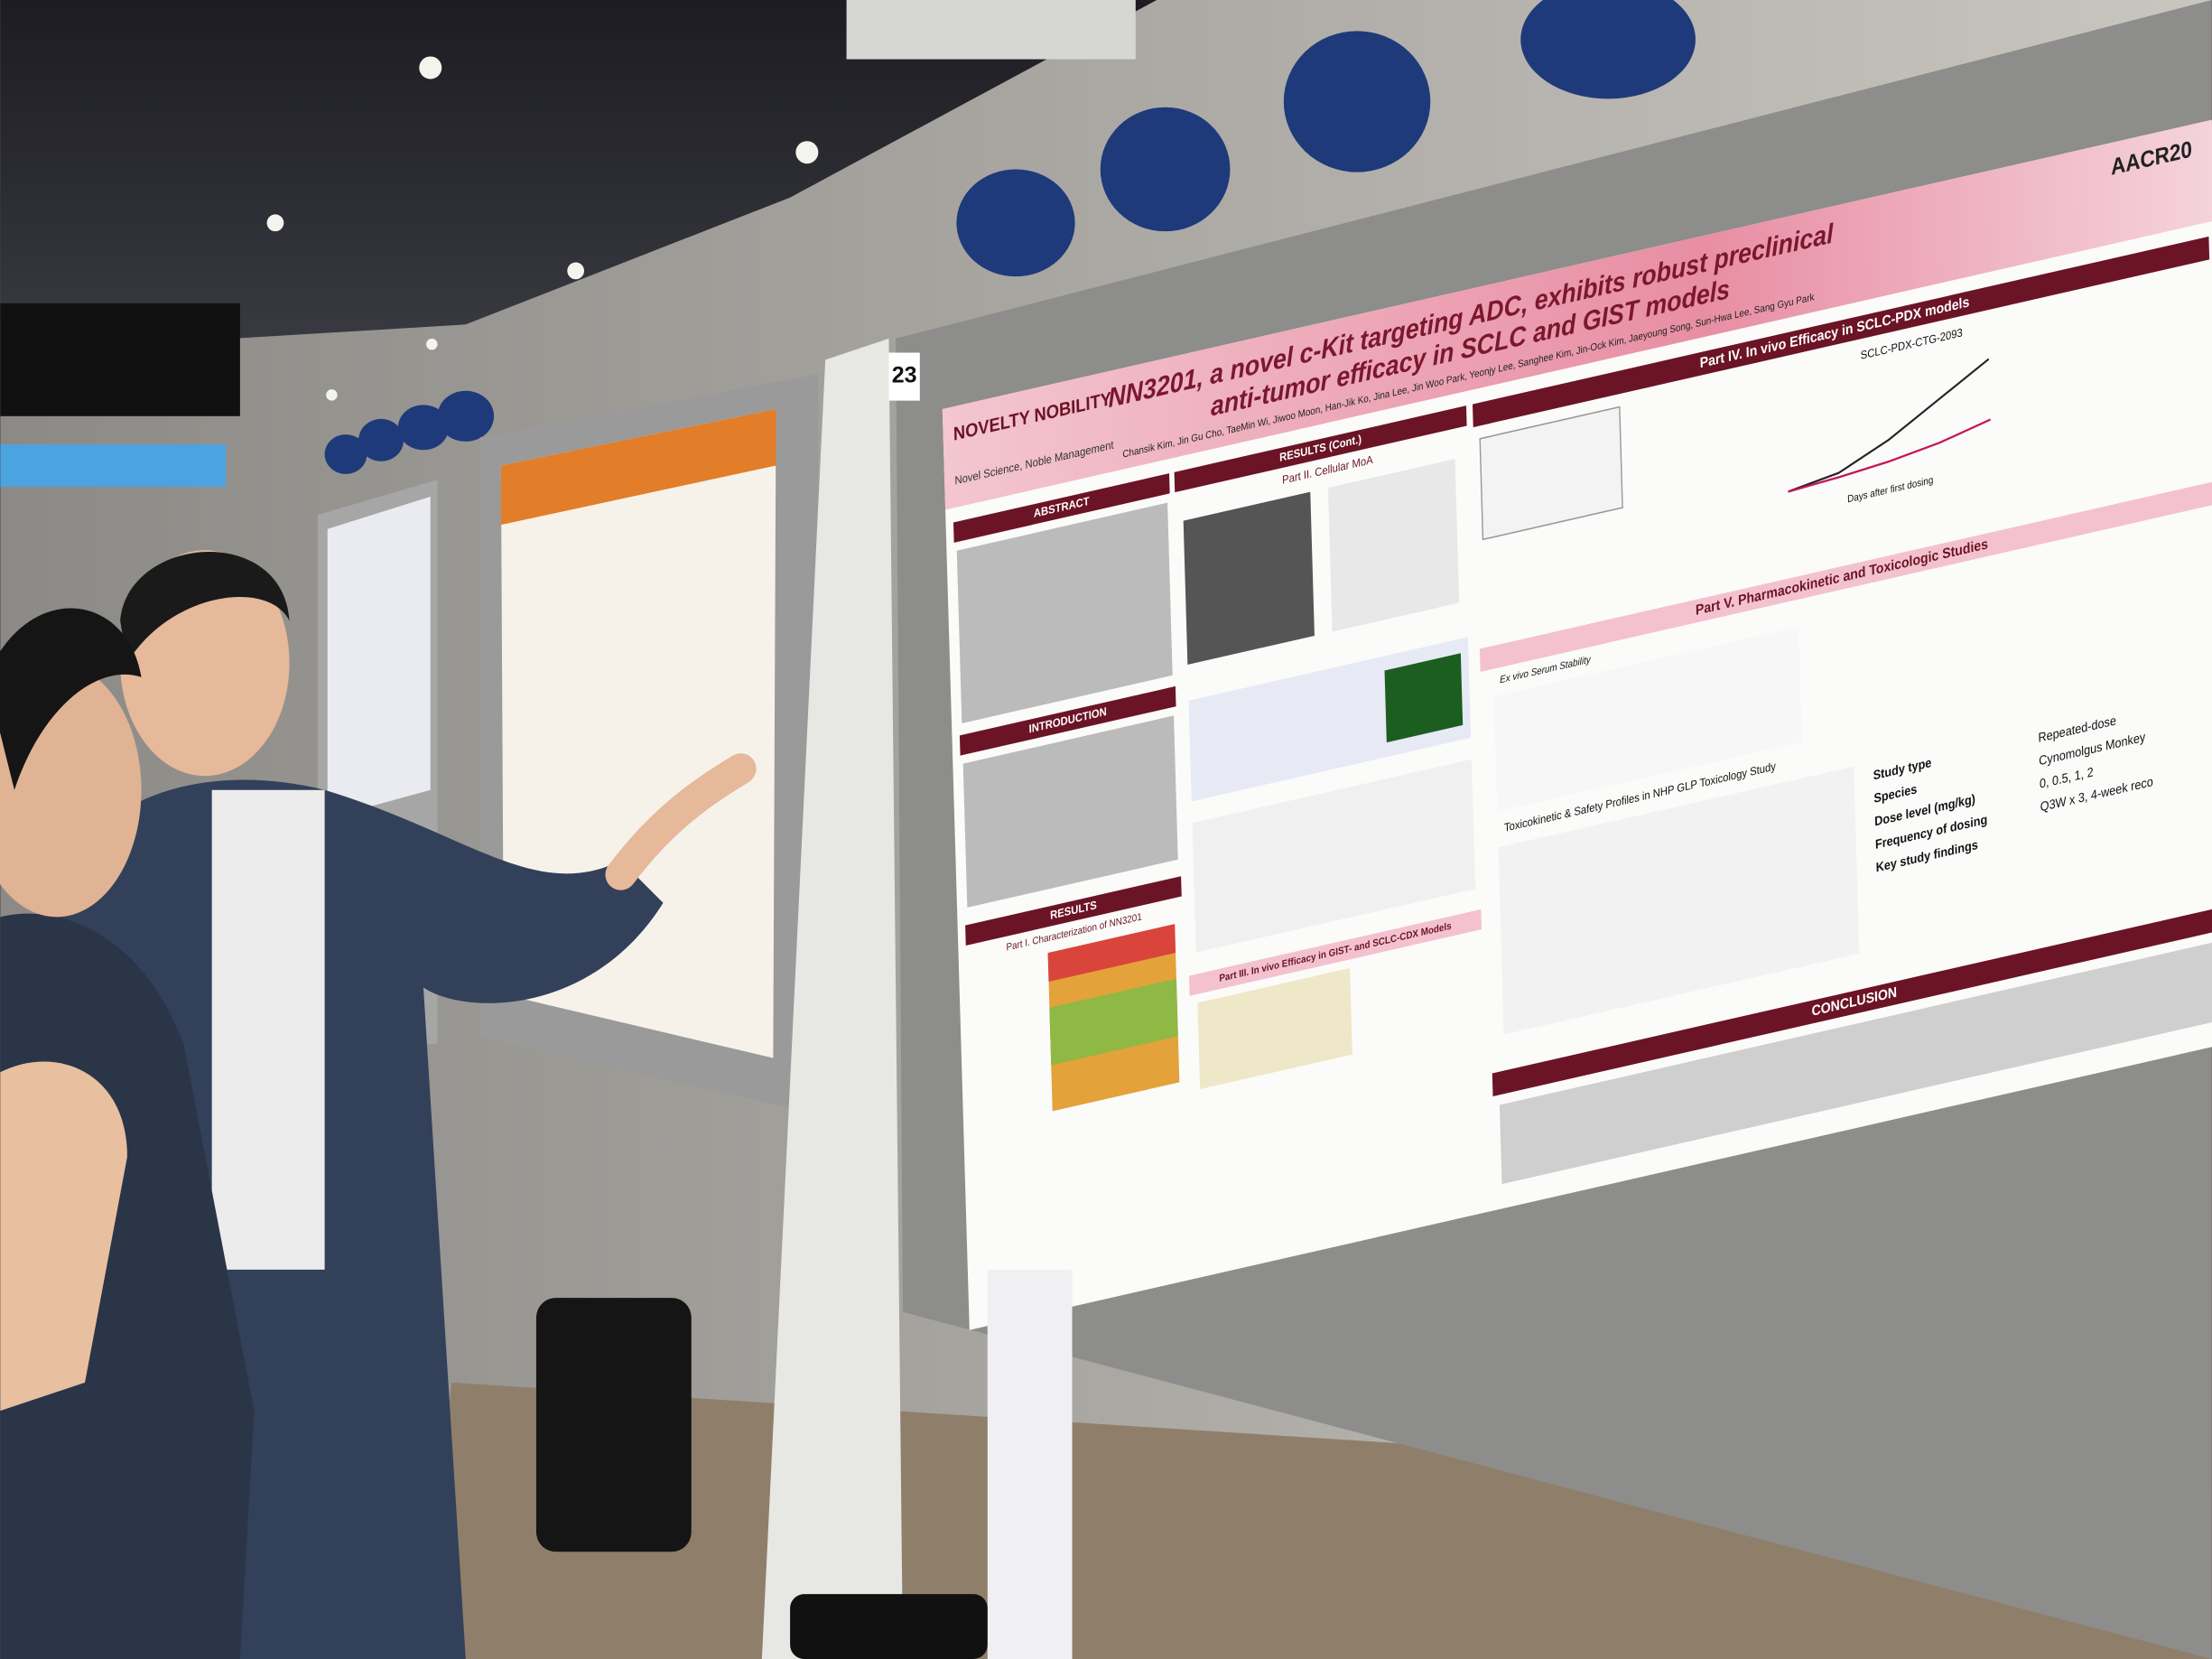 This screenshot has width=2212, height=1659. I want to click on poster-mid-header, so click(638, 468).